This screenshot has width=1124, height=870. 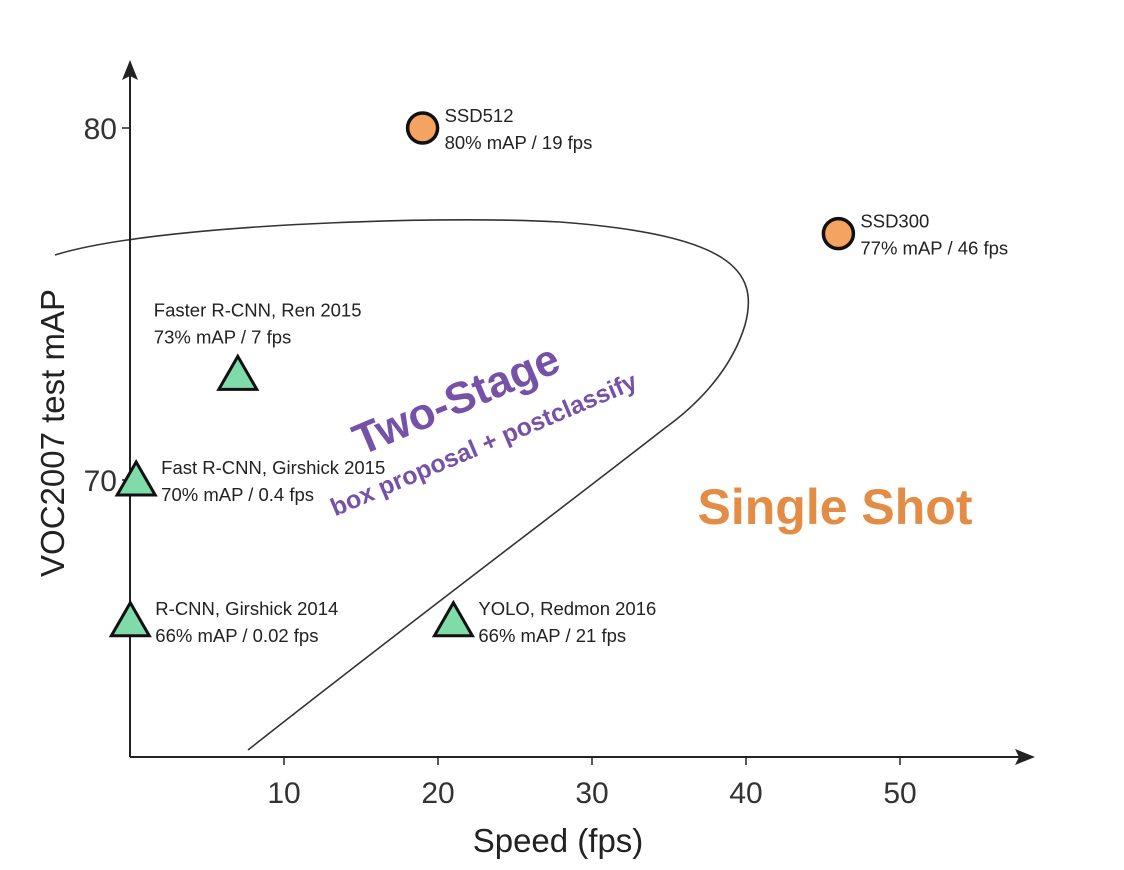 I want to click on point-label-ssd512: SSD512, so click(x=479, y=115).